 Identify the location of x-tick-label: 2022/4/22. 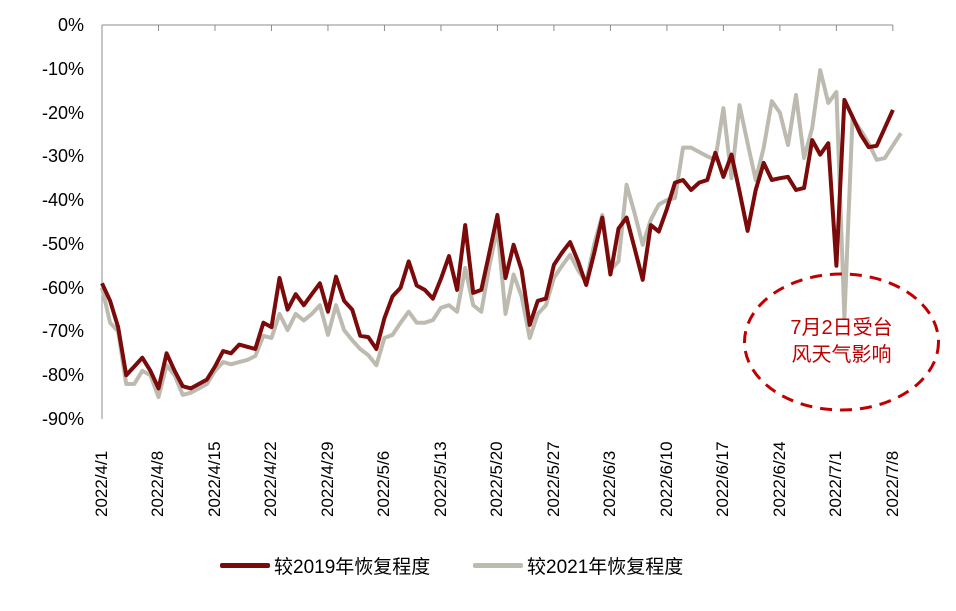
(271, 479).